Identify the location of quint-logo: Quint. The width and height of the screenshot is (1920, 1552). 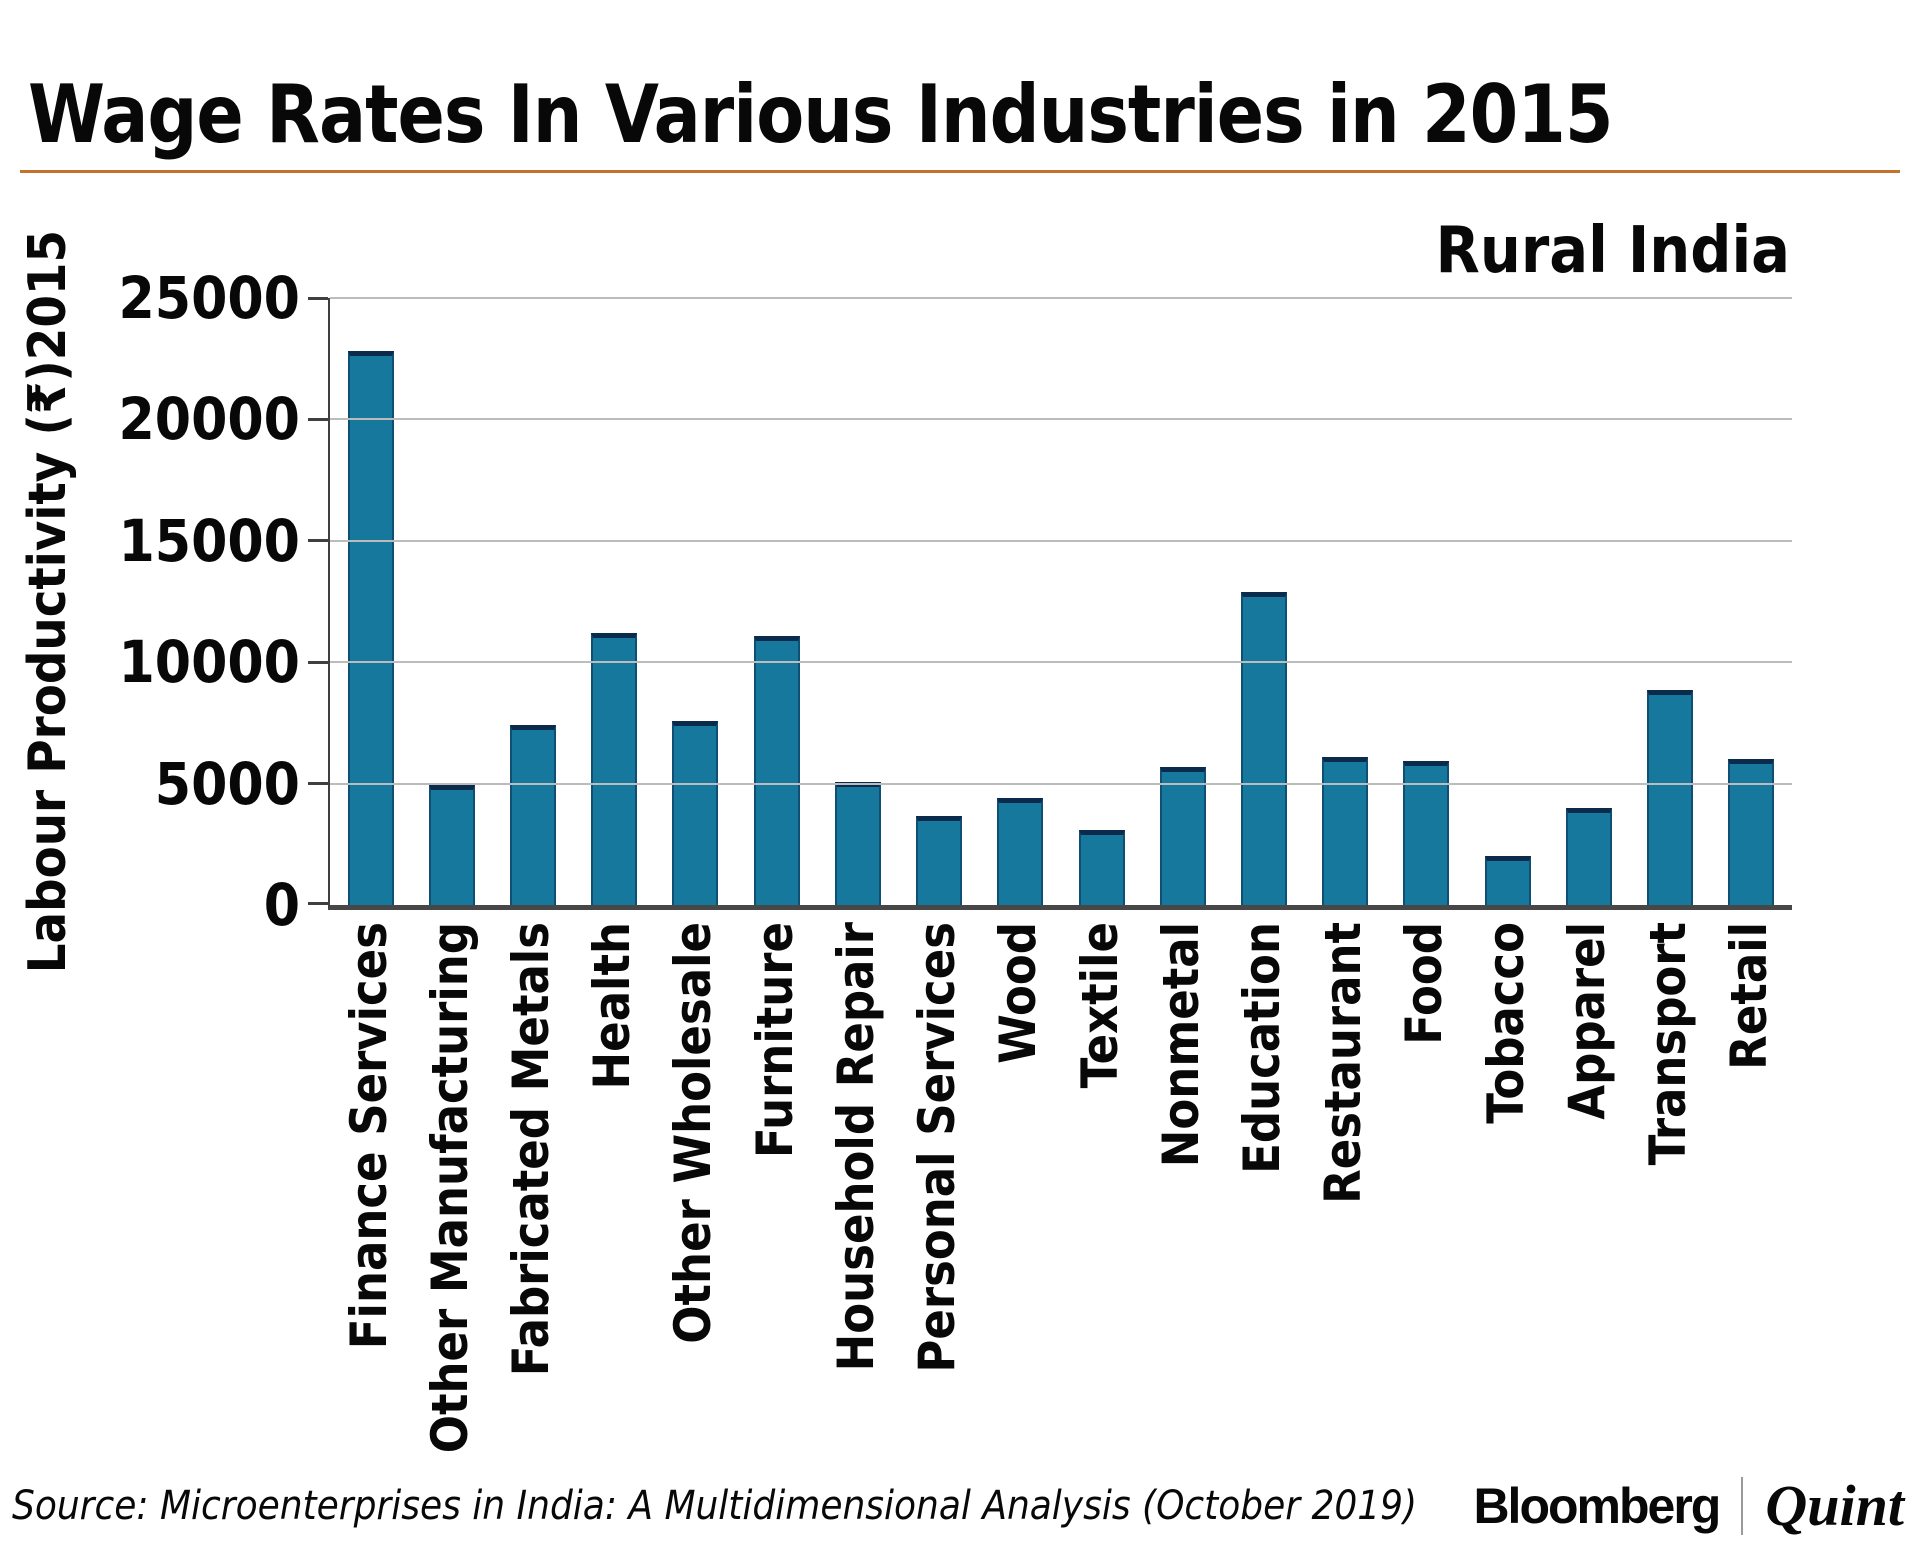
(1834, 1505).